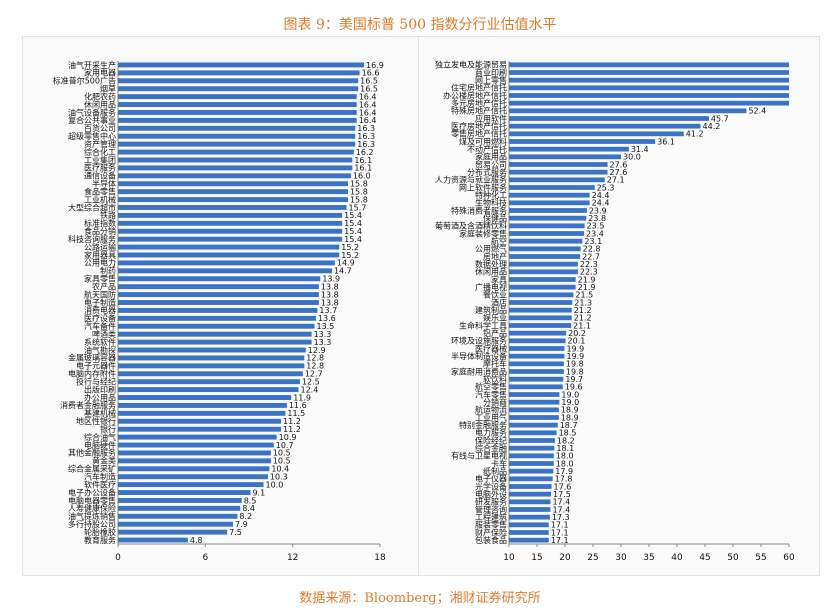  What do you see at coordinates (302, 397) in the screenshot?
I see `left-value-label-42: 11.9` at bounding box center [302, 397].